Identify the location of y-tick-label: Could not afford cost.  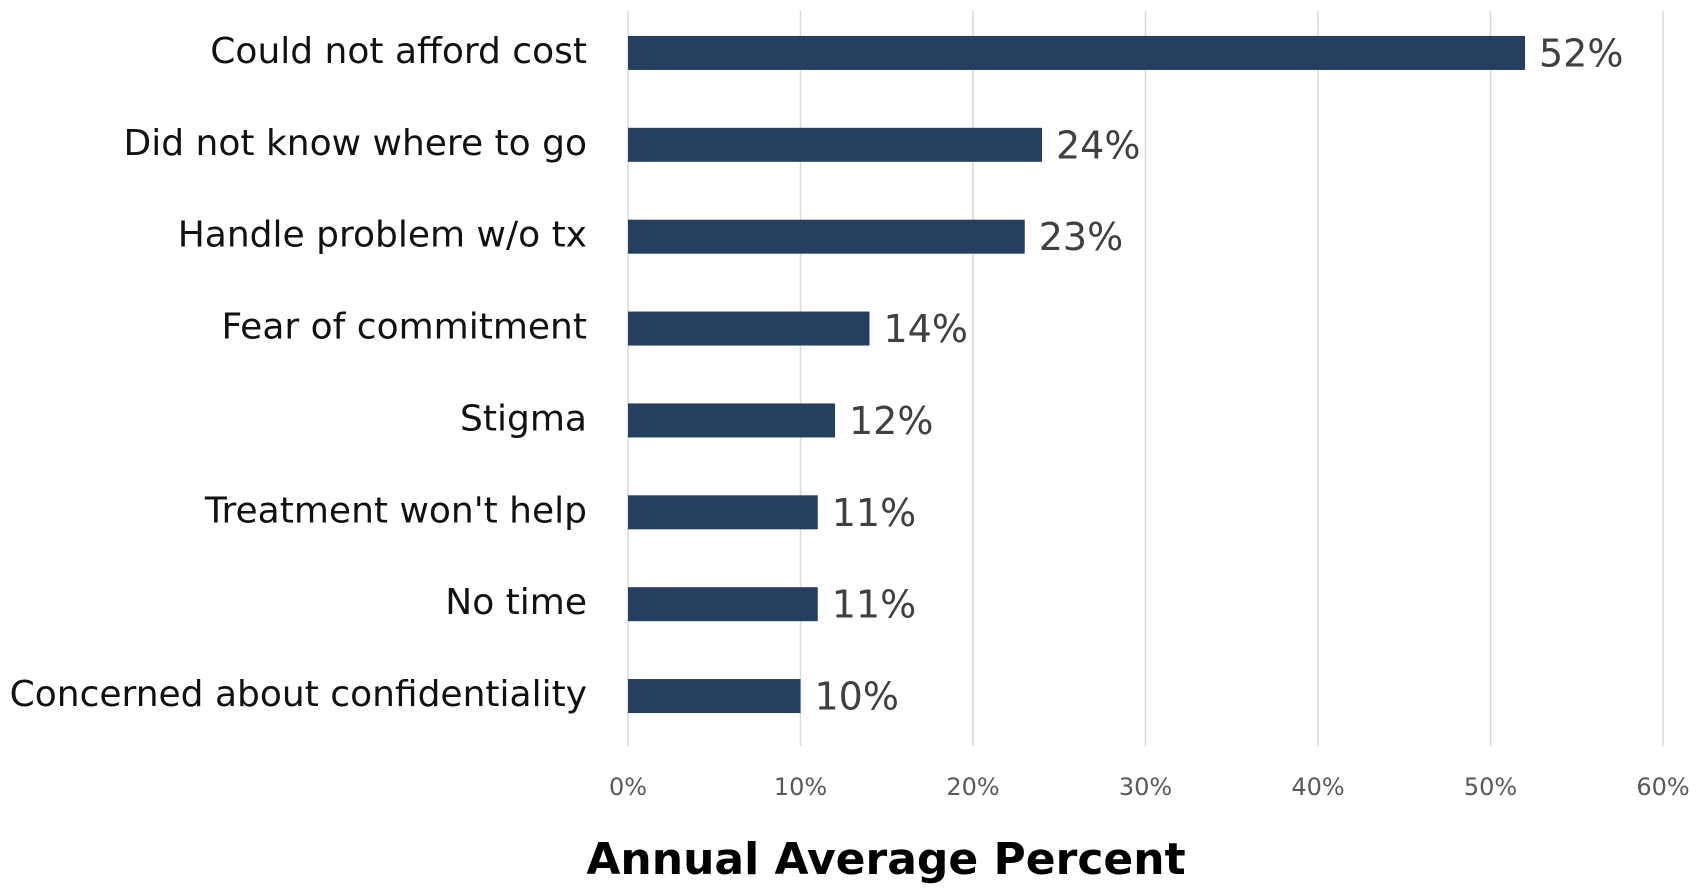
(398, 51).